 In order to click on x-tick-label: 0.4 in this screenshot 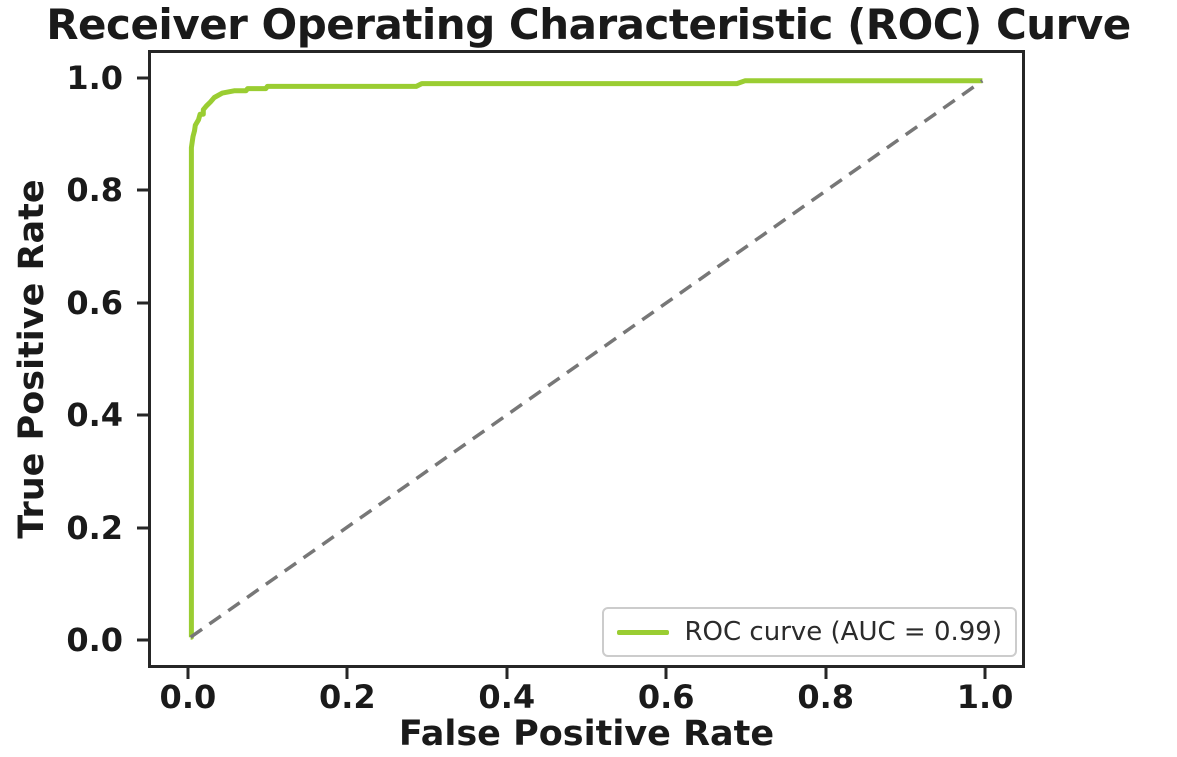, I will do `click(507, 697)`.